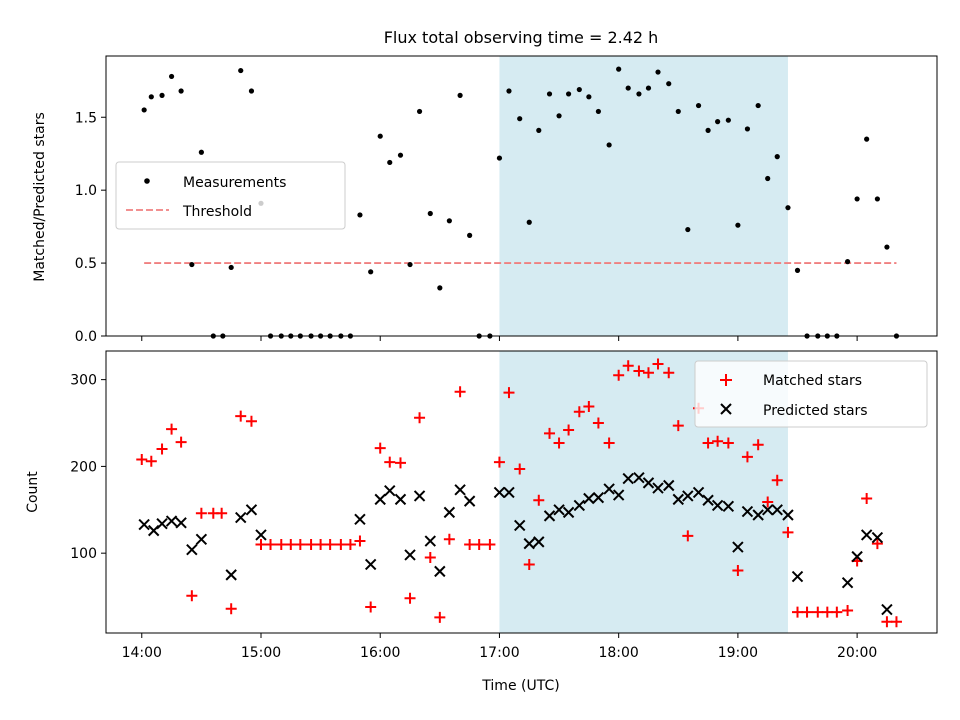  I want to click on top-y-axis-label: Matched/Predicted stars, so click(40, 197).